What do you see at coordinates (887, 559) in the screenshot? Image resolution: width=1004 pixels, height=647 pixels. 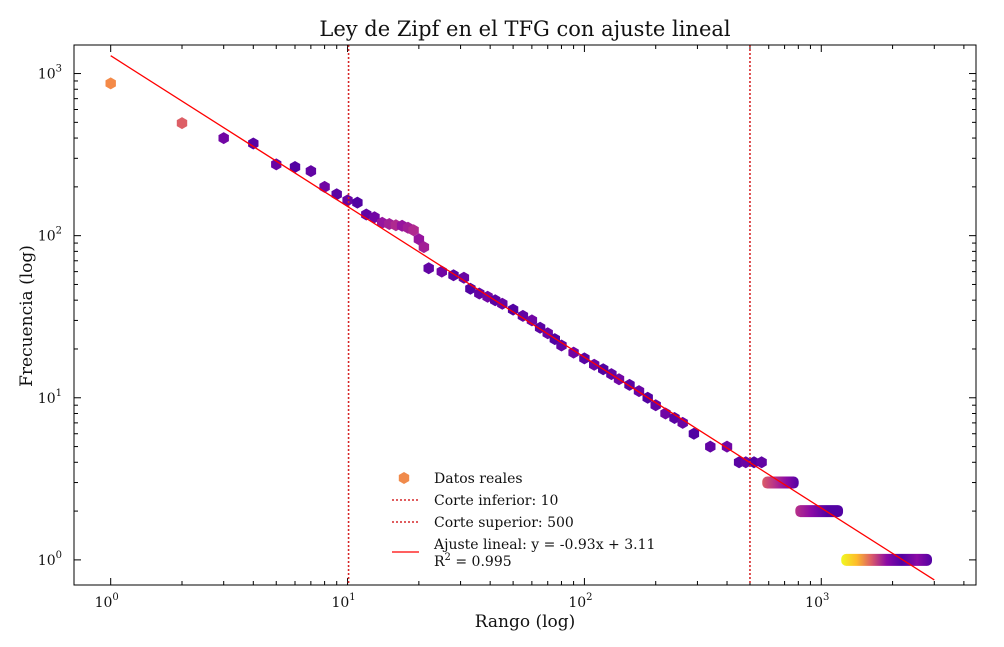 I see `data-band` at bounding box center [887, 559].